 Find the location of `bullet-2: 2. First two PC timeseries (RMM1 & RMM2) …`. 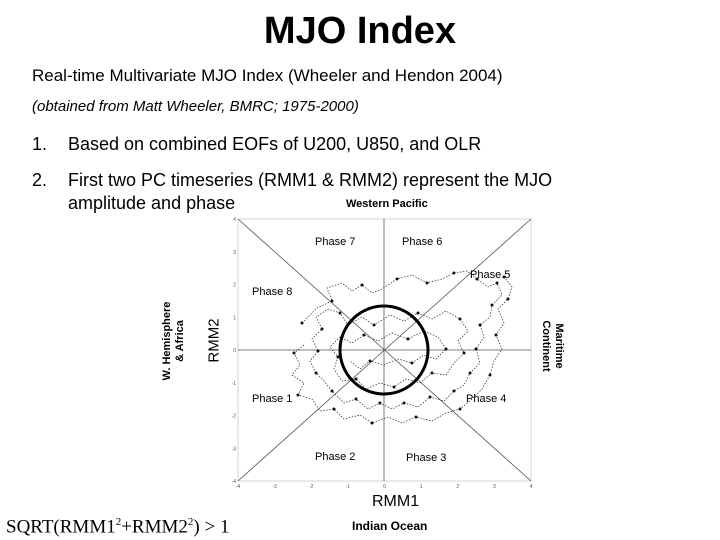

bullet-2: 2. First two PC timeseries (RMM1 & RMM2) … is located at coordinates (292, 180).